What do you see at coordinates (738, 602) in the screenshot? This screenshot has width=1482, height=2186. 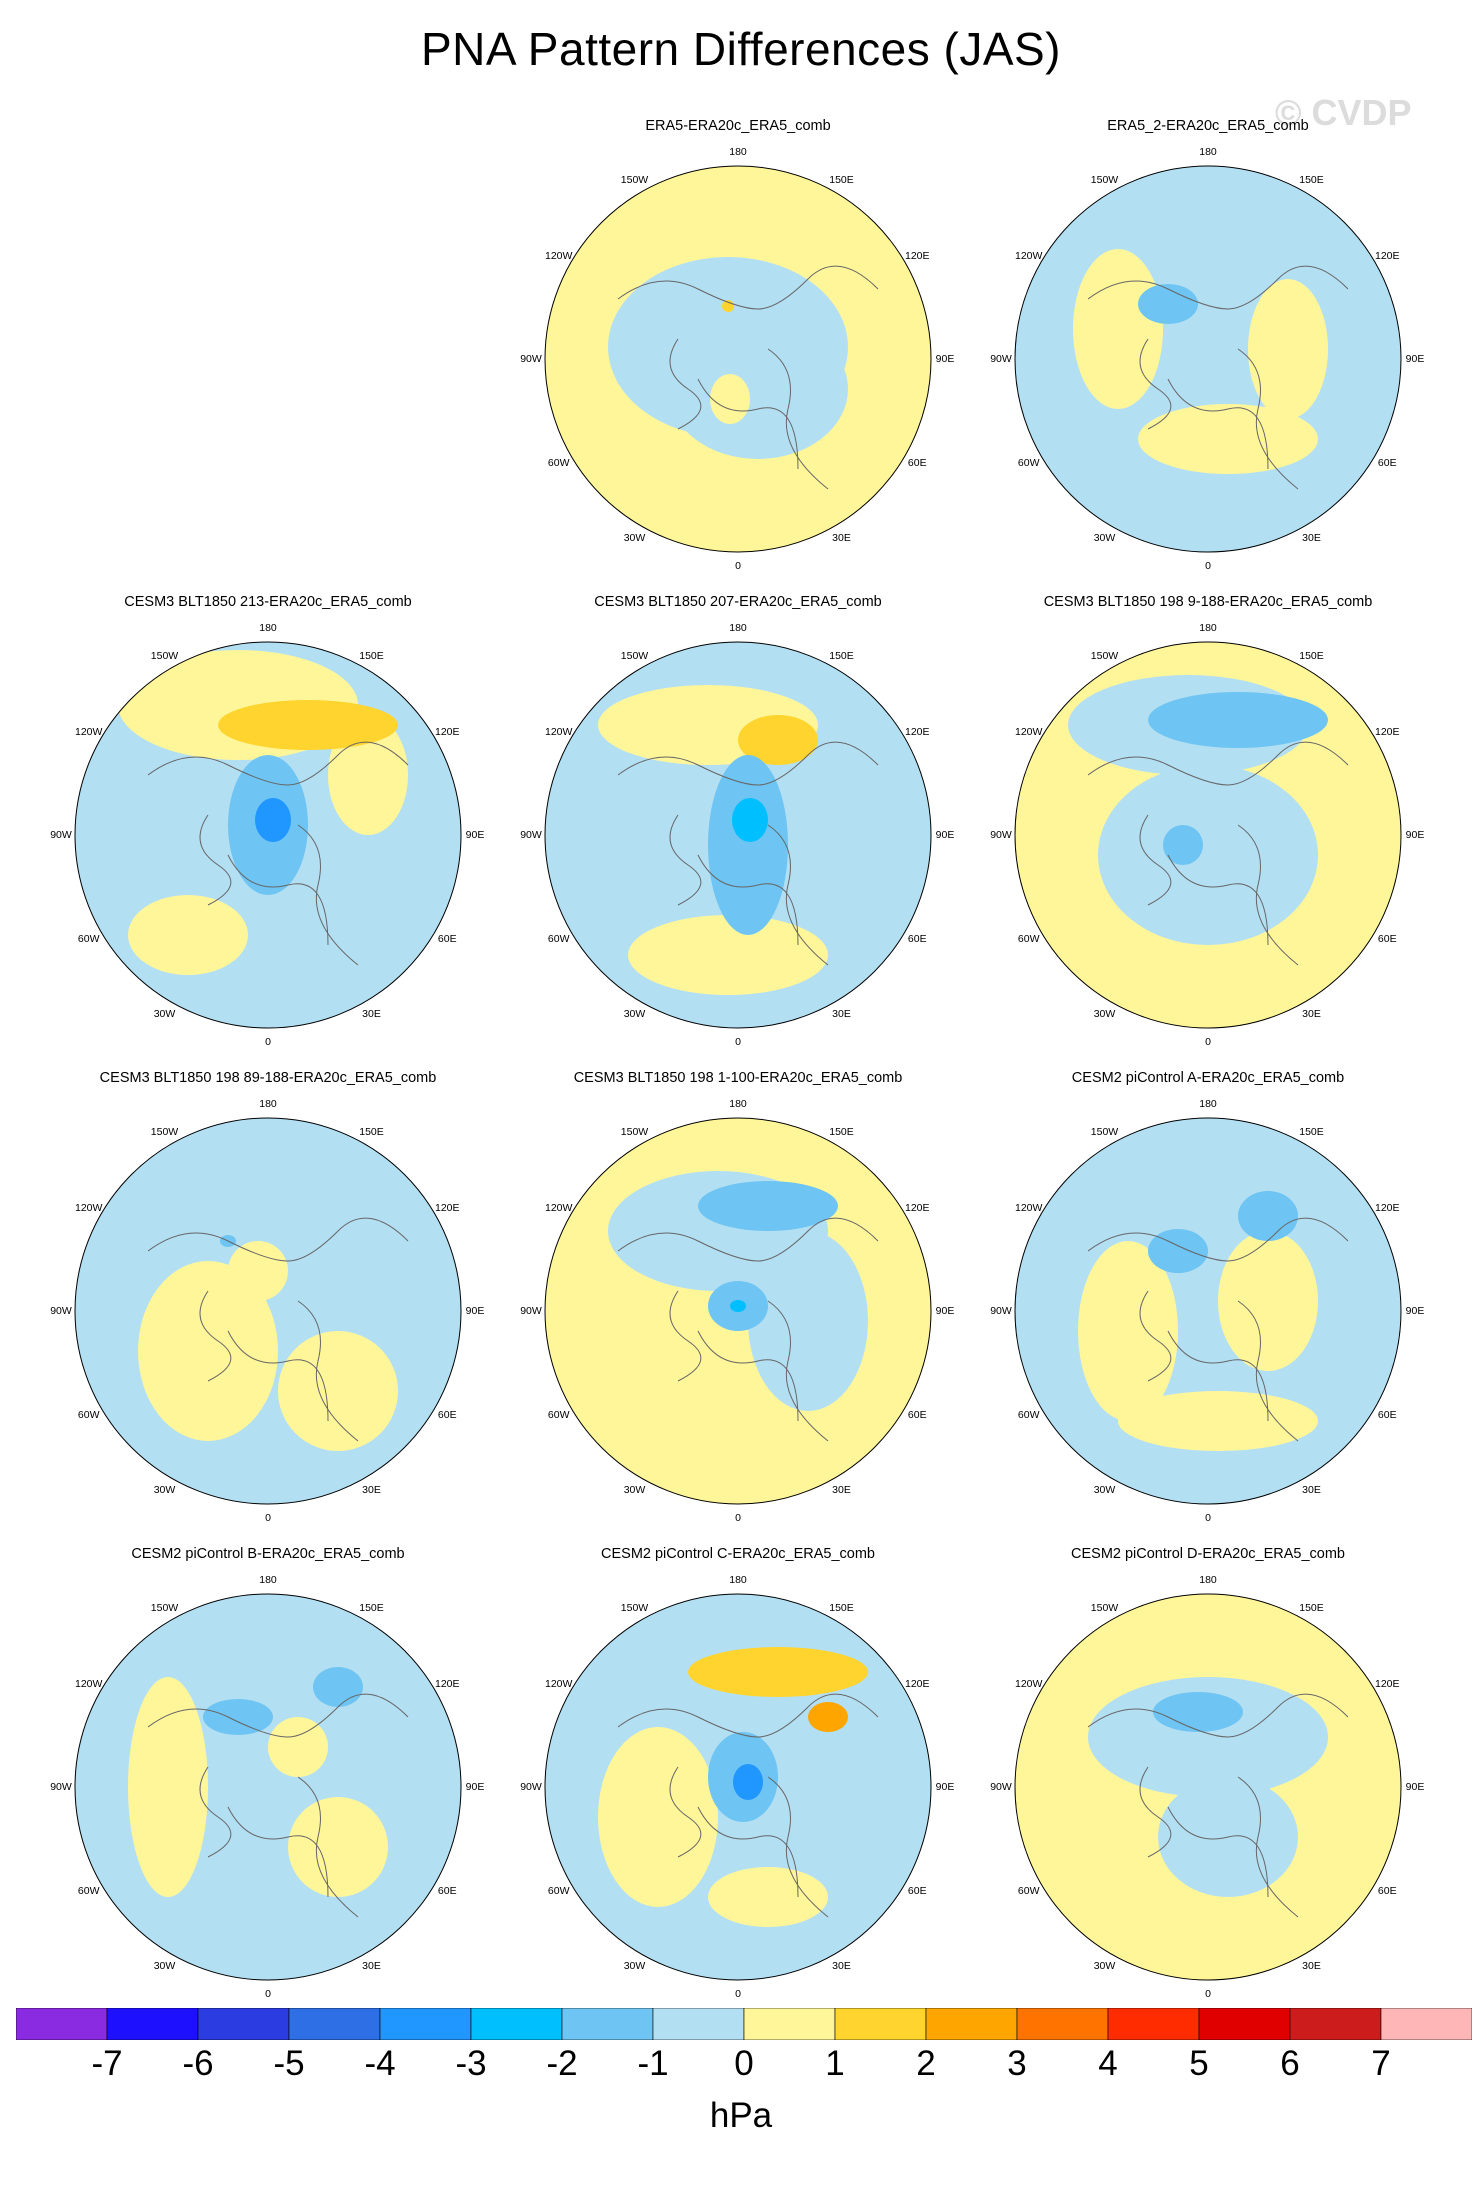 I see `panel-title: CESM3 BLT1850 207-ERA20c_ERA5_comb` at bounding box center [738, 602].